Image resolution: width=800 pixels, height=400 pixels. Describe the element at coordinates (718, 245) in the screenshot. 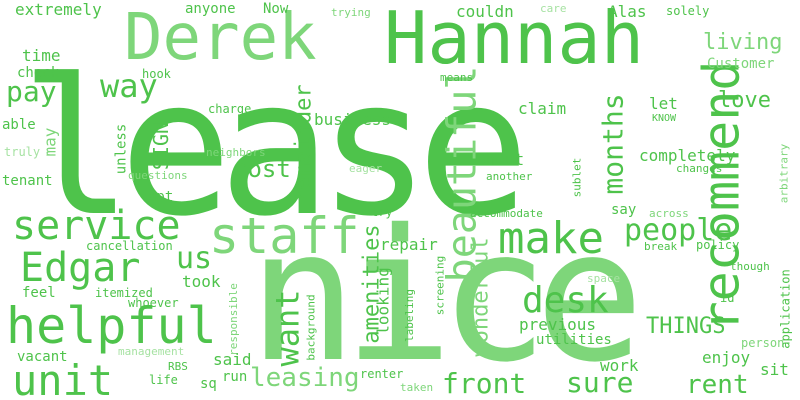

I see `word-policy: policy` at that location.